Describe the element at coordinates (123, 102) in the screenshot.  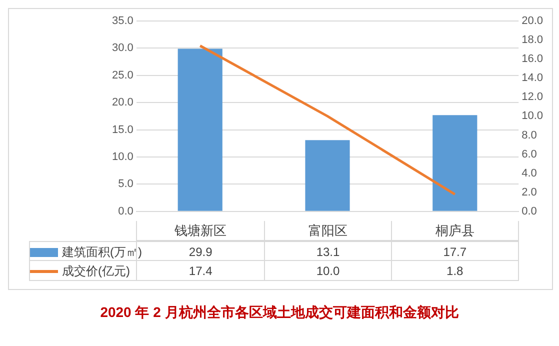
I see `y-tick-label: 20.0` at that location.